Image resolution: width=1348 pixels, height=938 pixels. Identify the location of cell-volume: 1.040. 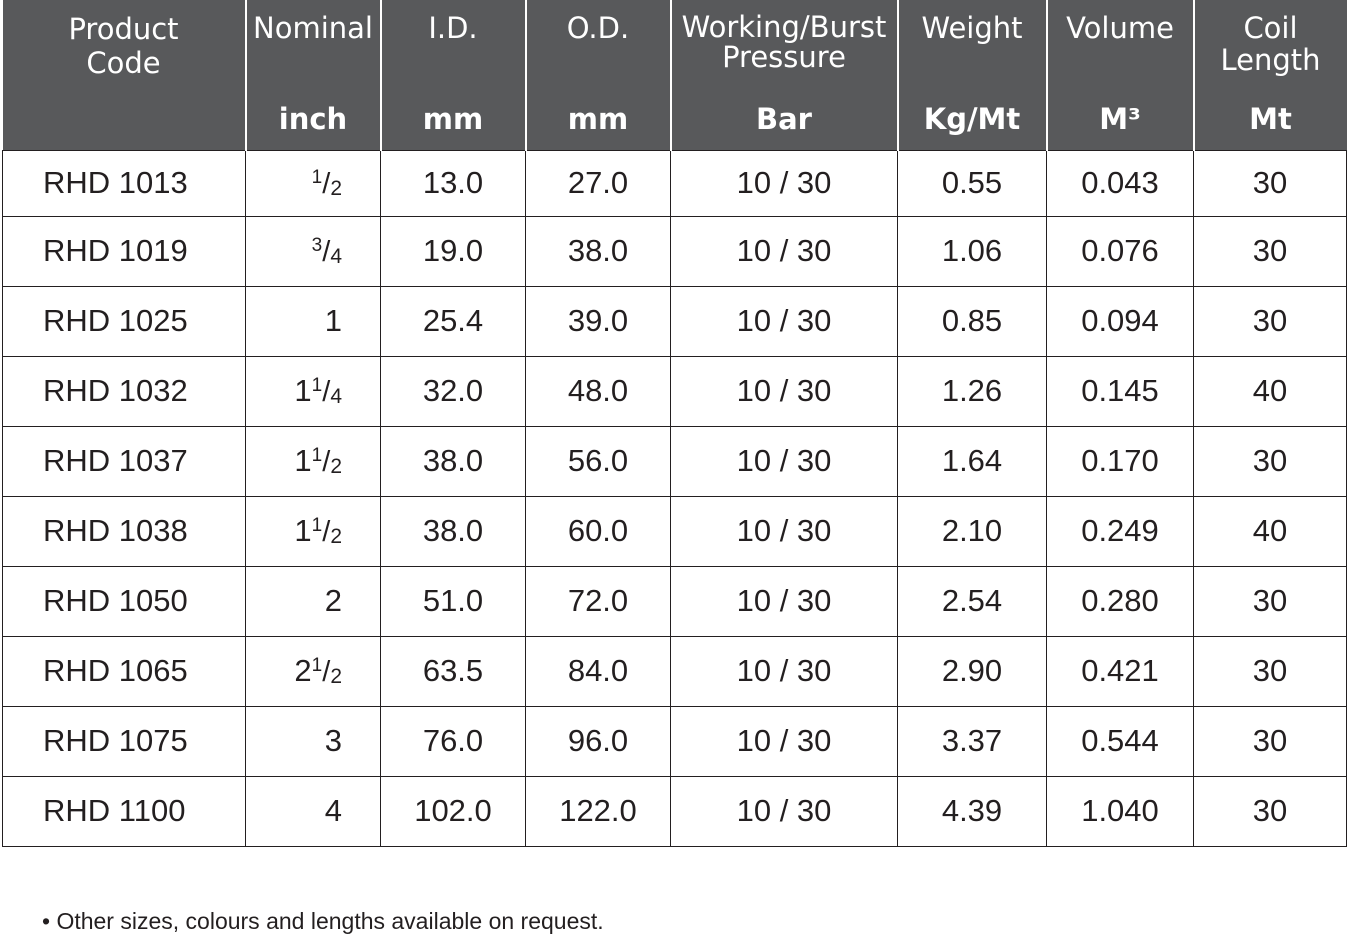
(1120, 811).